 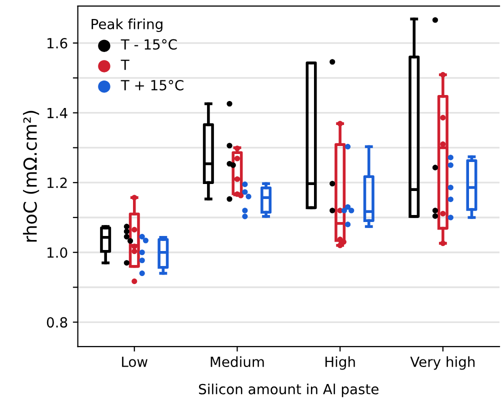 I want to click on y-tick-label: 1.4, so click(x=58, y=113).